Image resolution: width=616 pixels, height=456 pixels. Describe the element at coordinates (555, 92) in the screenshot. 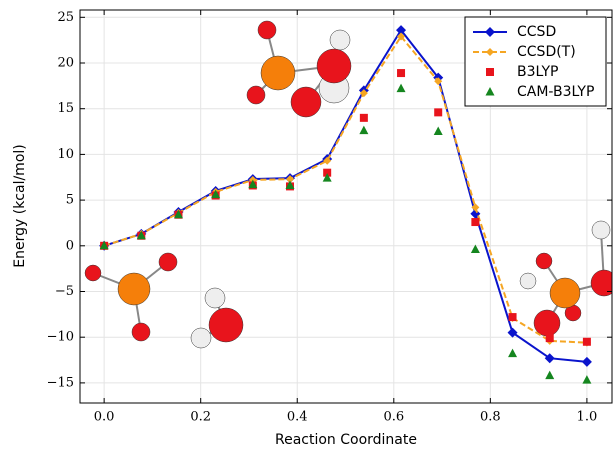

I see `legend-label: CAM-B3LYP` at that location.